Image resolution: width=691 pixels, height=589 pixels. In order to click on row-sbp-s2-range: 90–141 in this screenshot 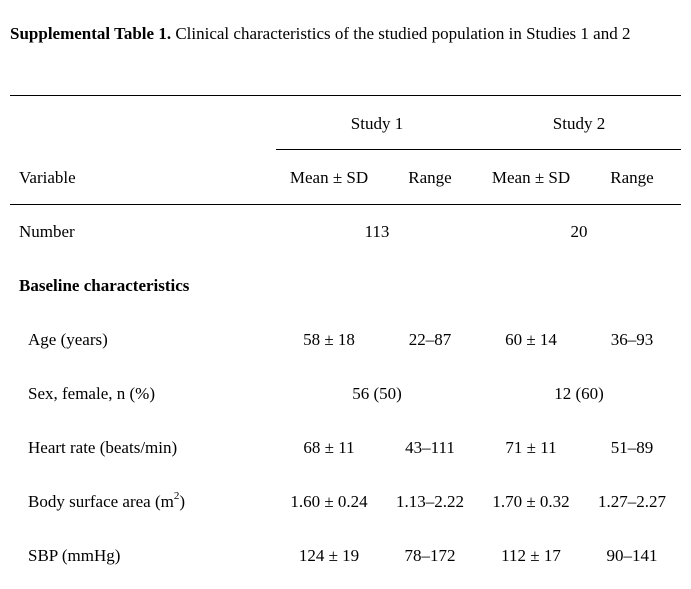, I will do `click(632, 555)`.